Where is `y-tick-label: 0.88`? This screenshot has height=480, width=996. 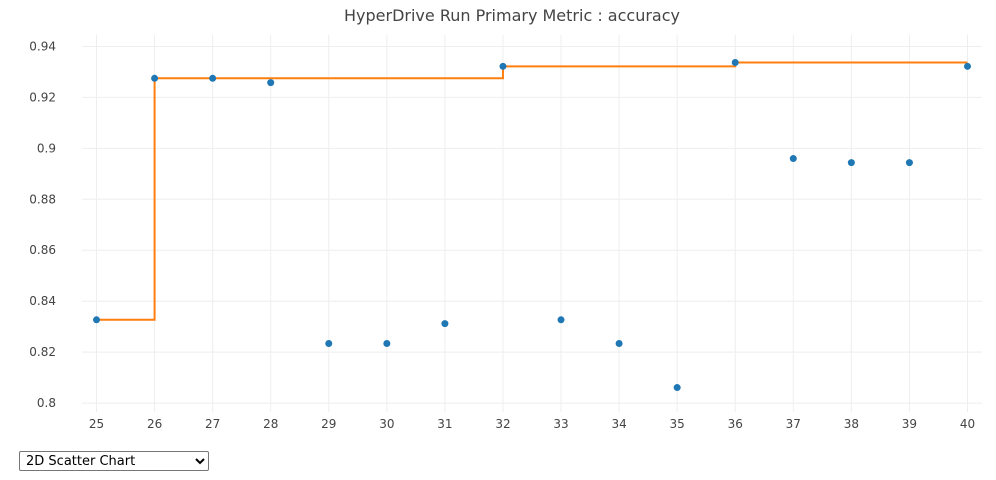
y-tick-label: 0.88 is located at coordinates (42, 199).